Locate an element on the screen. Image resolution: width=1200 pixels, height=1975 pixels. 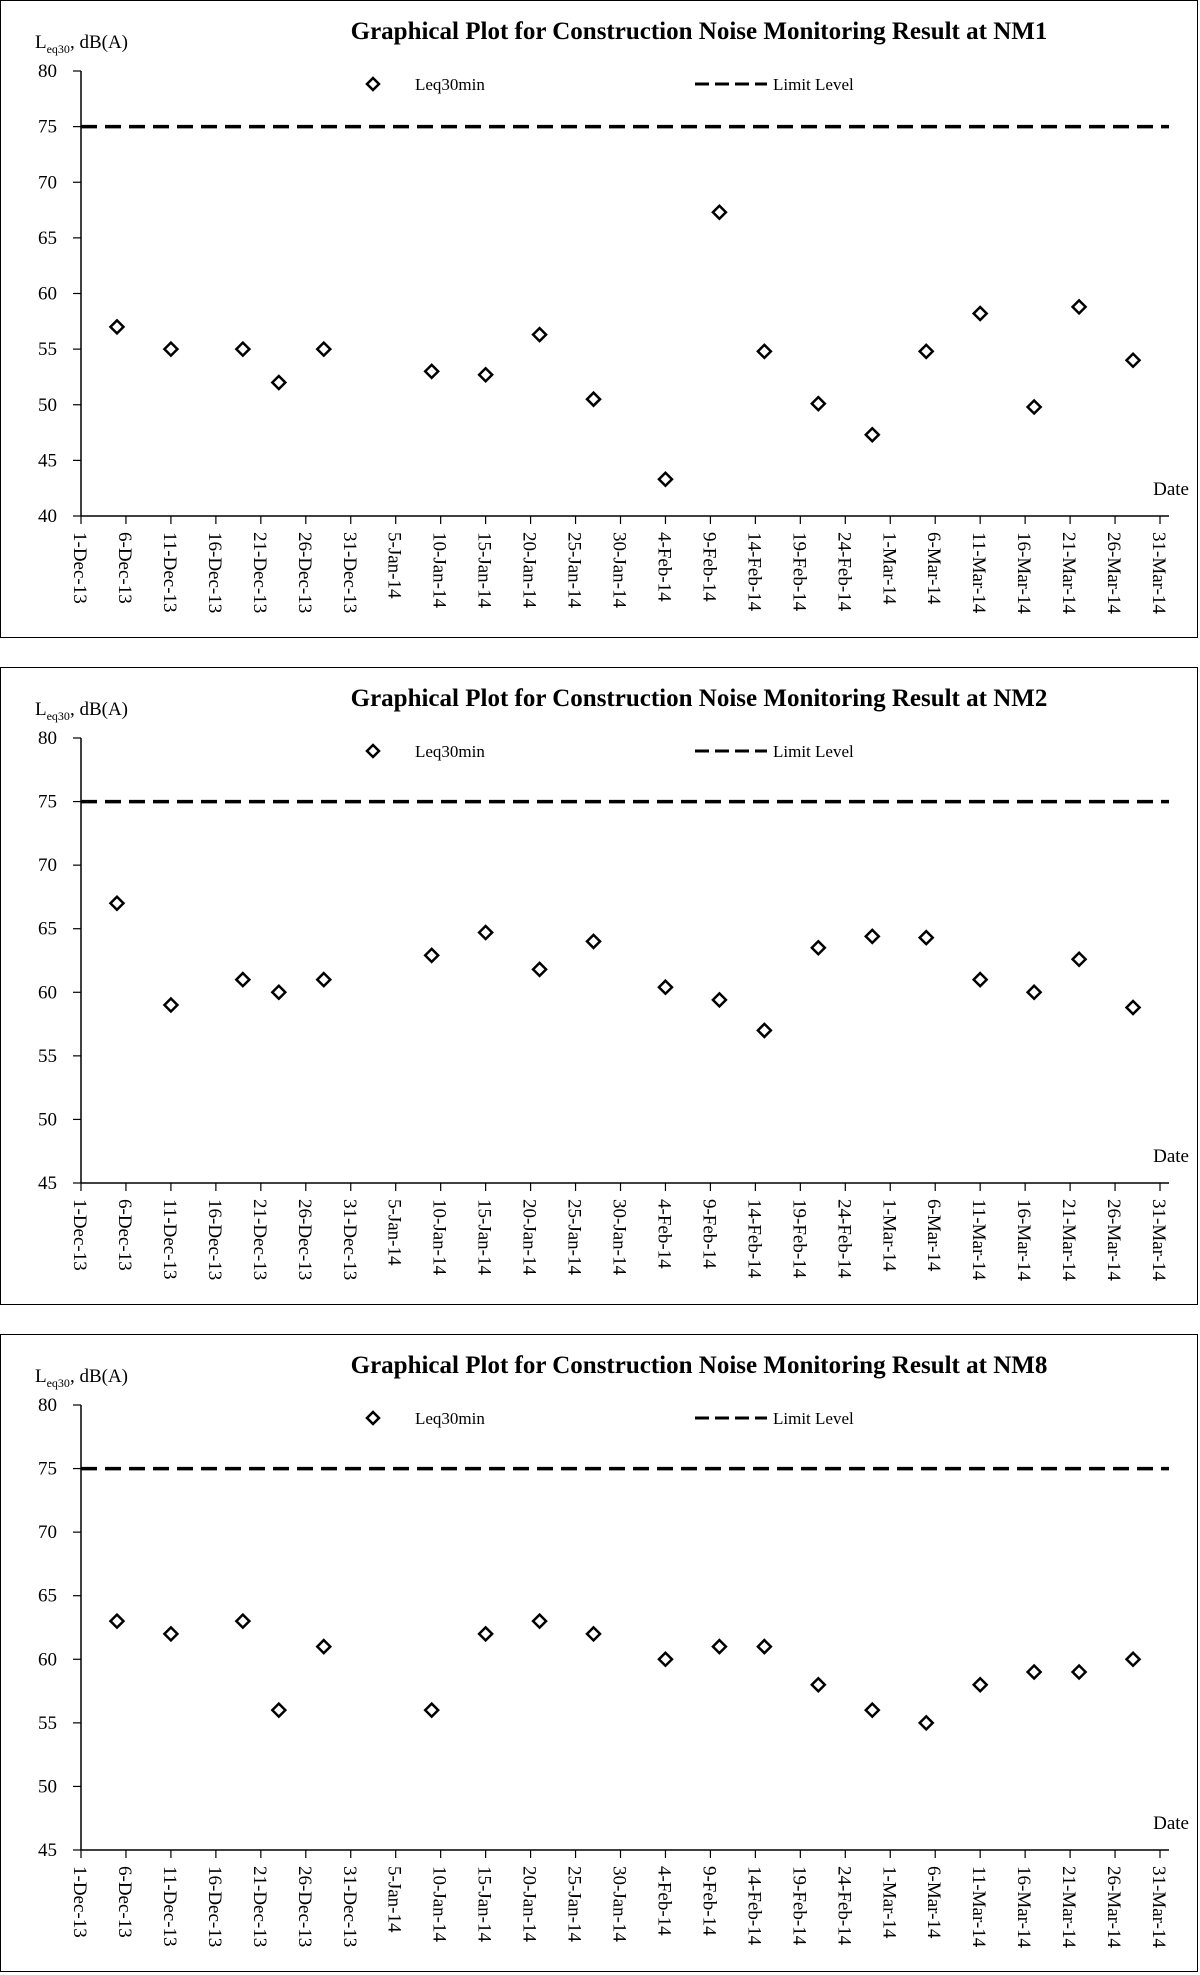
x-tick-label: 16-Mar-14 is located at coordinates (1023, 1240).